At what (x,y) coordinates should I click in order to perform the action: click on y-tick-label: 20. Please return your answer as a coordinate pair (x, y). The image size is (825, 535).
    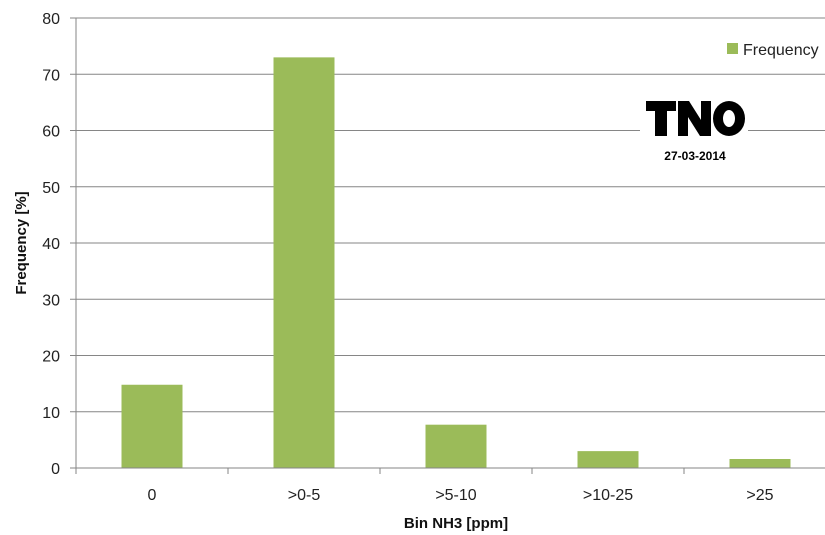
    Looking at the image, I should click on (51, 357).